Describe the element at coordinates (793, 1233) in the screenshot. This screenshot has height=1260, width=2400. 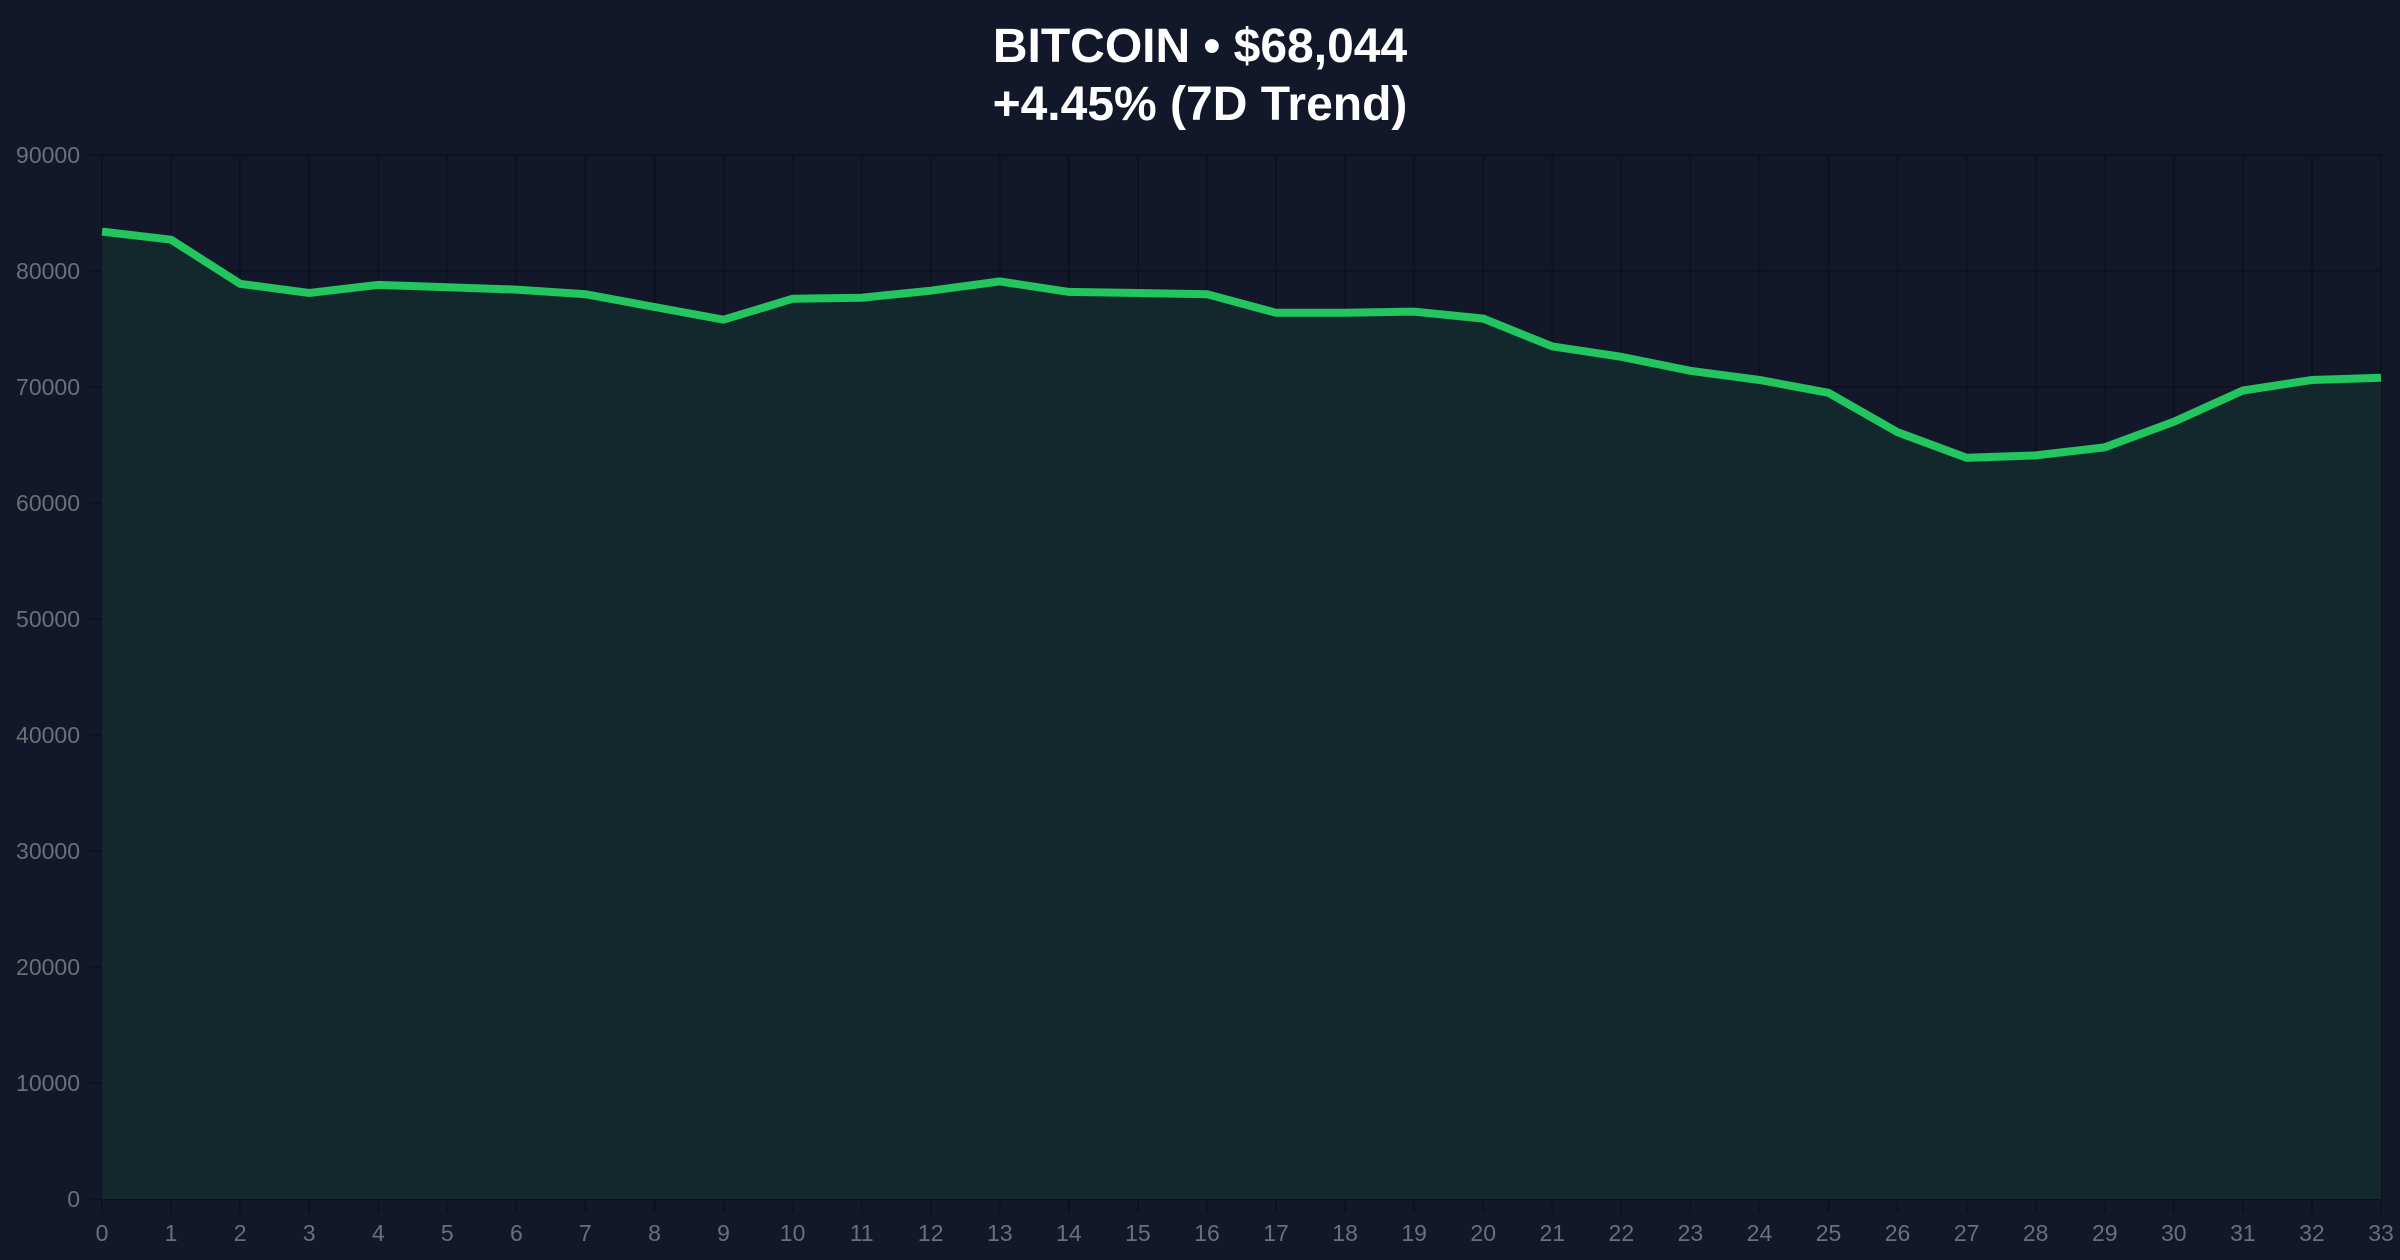
I see `x-tick-label: 10` at that location.